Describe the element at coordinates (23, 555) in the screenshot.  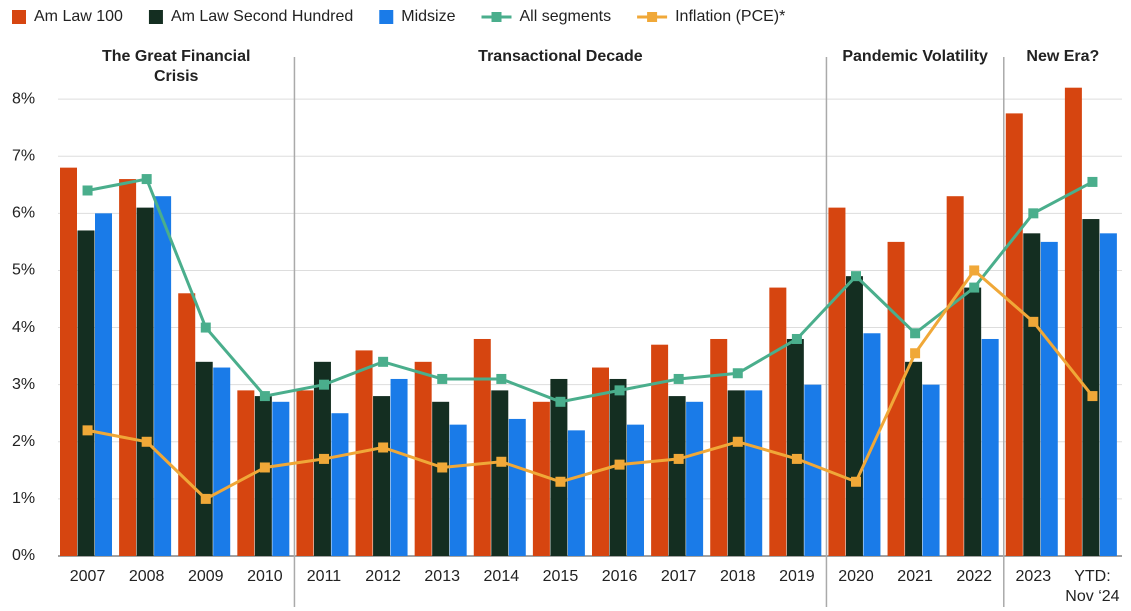
I see `y-tick-label: 0%` at that location.